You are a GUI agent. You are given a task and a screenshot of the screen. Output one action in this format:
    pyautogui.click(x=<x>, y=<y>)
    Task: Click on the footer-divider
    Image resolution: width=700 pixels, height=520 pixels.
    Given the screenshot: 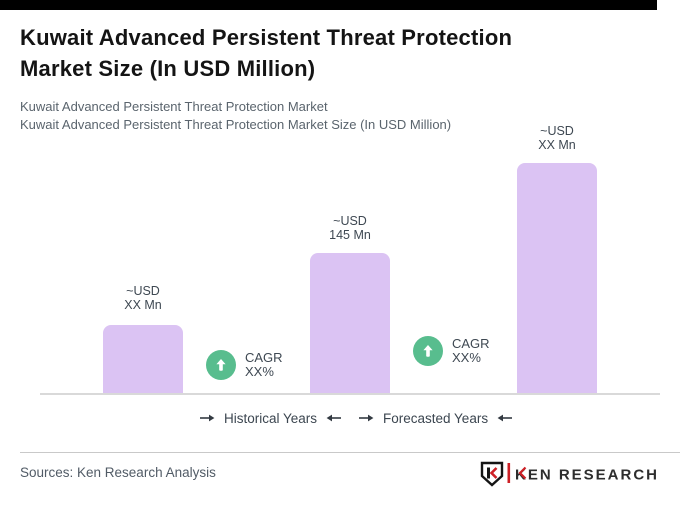 What is the action you would take?
    pyautogui.click(x=350, y=452)
    